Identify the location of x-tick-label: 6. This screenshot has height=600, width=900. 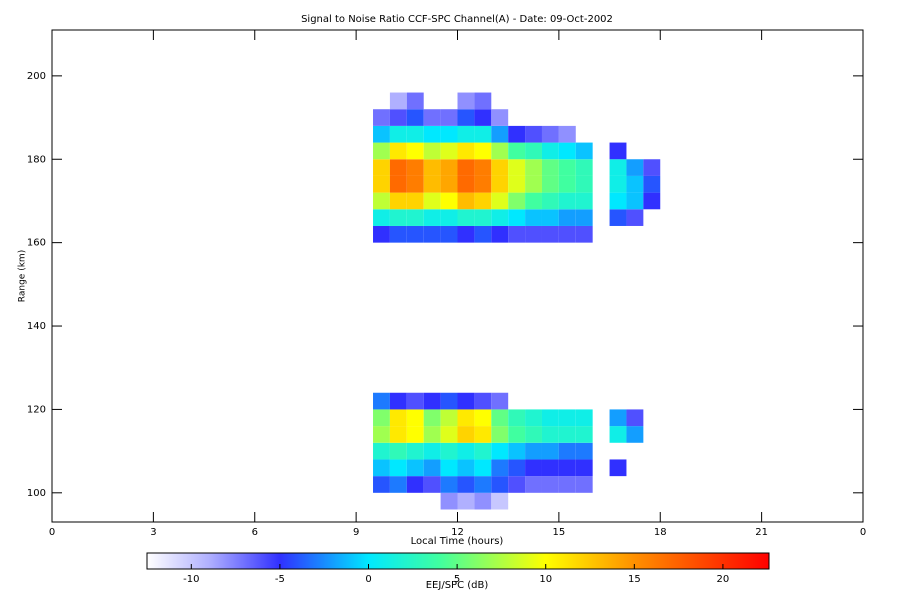
(255, 532).